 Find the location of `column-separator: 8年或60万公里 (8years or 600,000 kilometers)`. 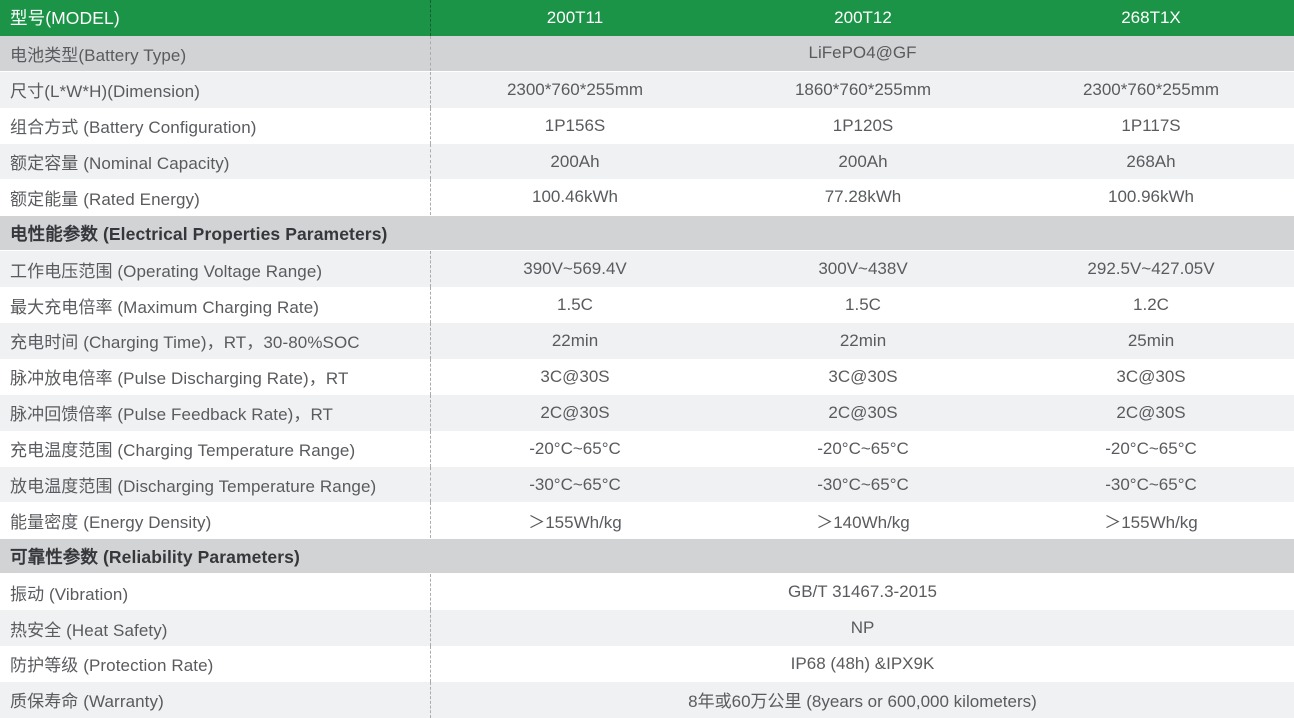

column-separator: 8年或60万公里 (8years or 600,000 kilometers) is located at coordinates (862, 699).